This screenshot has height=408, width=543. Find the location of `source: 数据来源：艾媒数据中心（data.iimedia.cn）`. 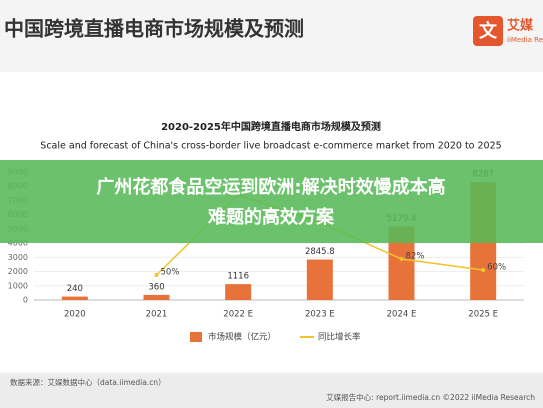

source: 数据来源：艾媒数据中心（data.iimedia.cn） is located at coordinates (88, 382).